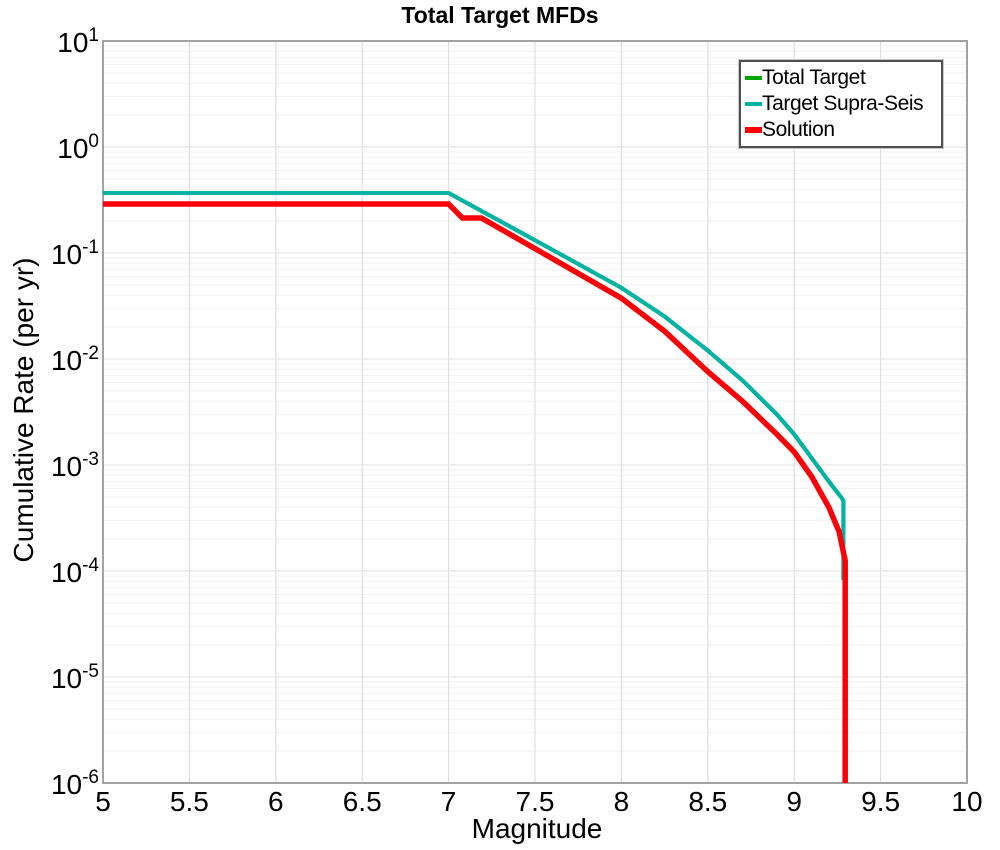 The width and height of the screenshot is (1000, 850). Describe the element at coordinates (78, 147) in the screenshot. I see `y-tick-label: 10⁰` at that location.